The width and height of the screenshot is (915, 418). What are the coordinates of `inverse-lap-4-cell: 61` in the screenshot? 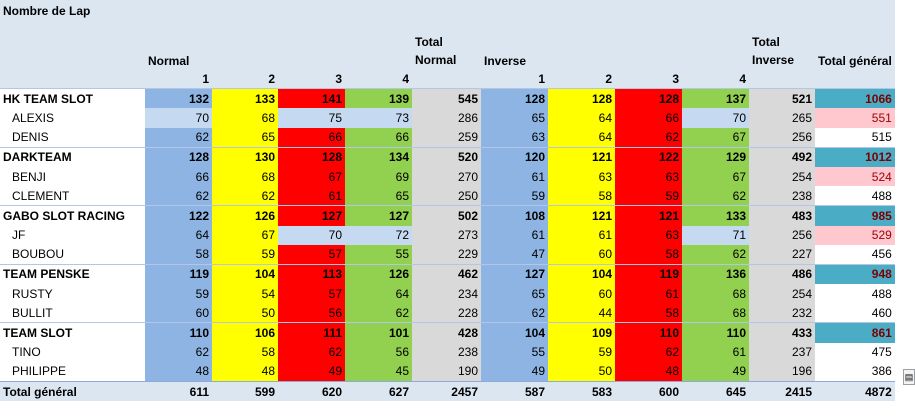 It's located at (715, 352).